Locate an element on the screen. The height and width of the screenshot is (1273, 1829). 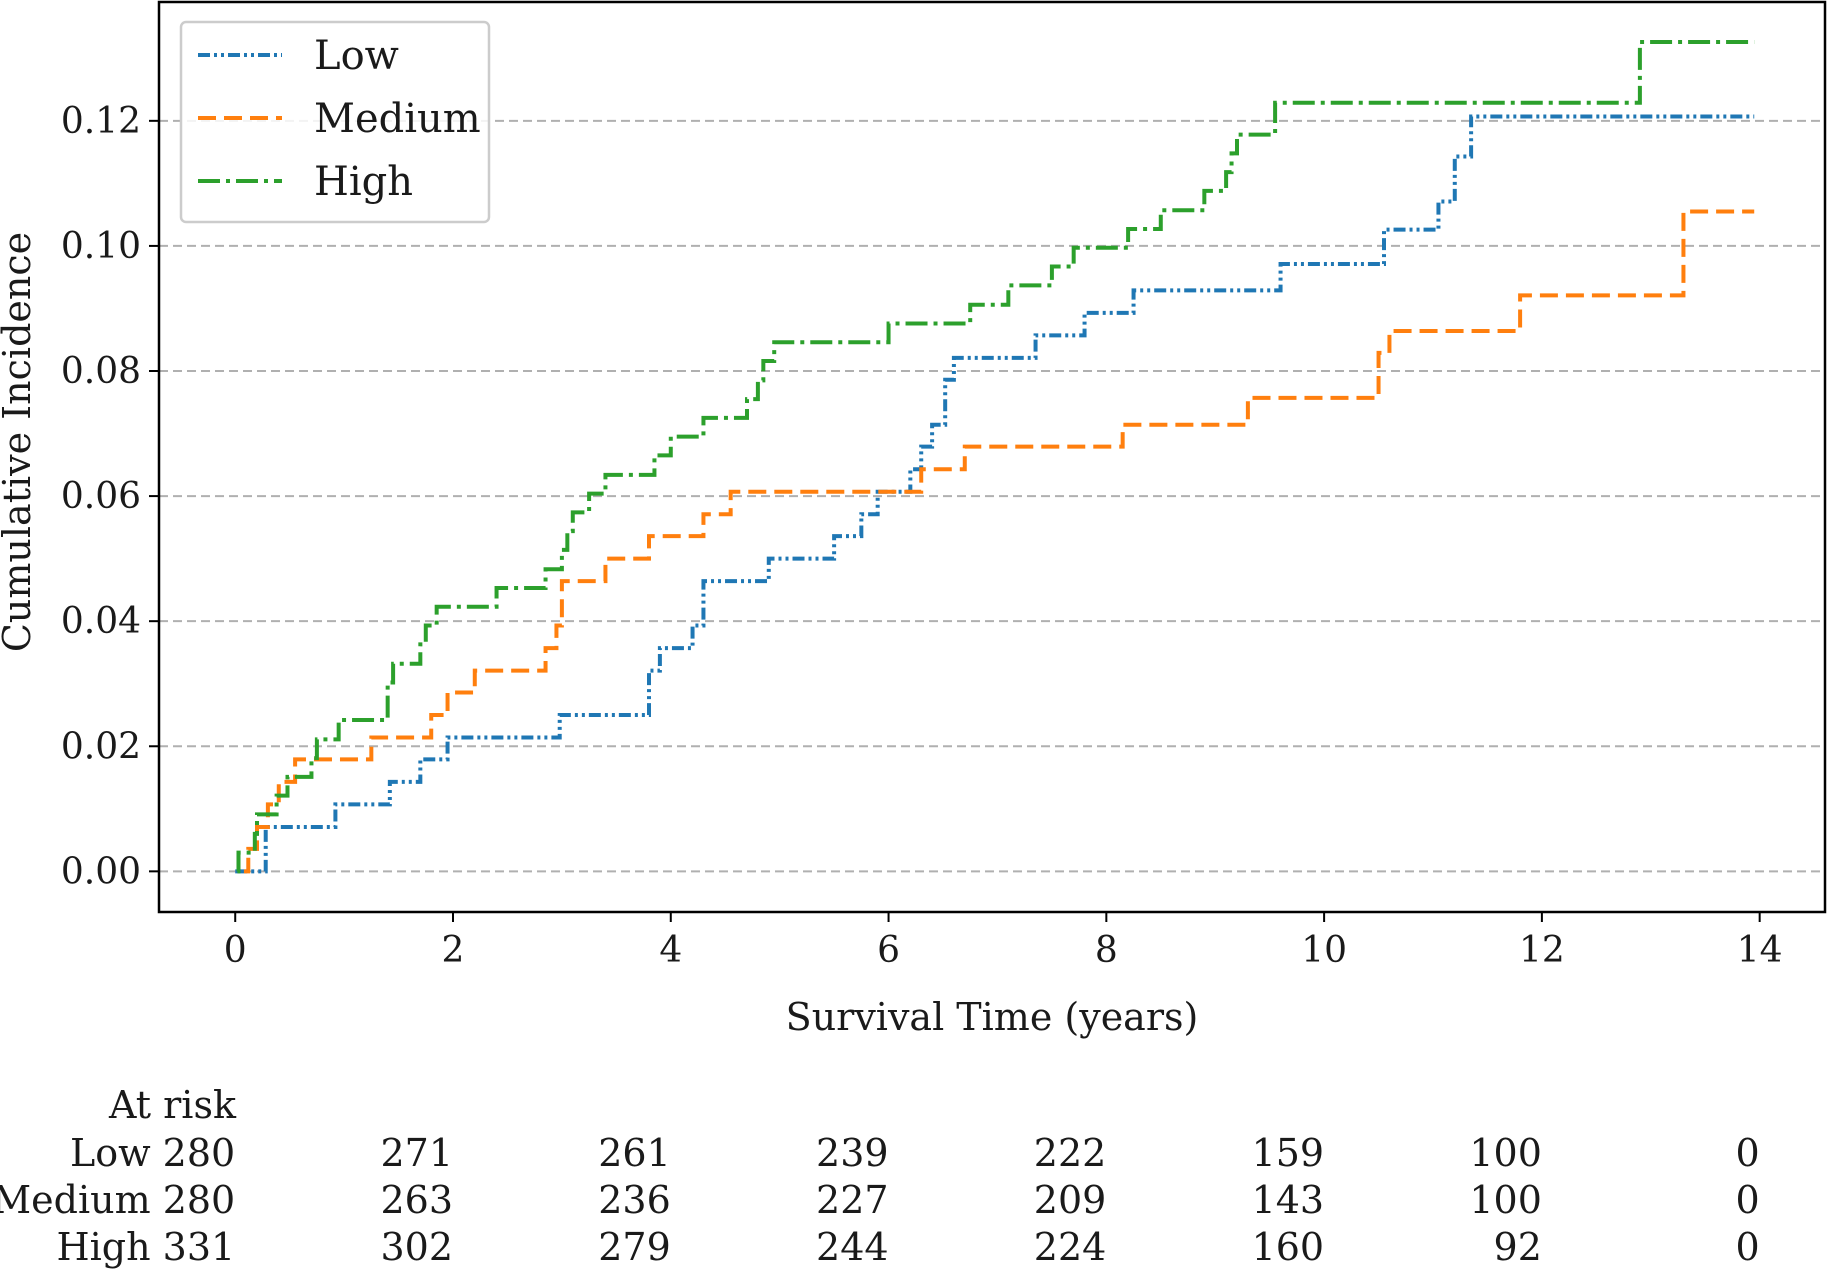
x-axis: 0 2 4 6 8 10 12 14 is located at coordinates (1003, 941).